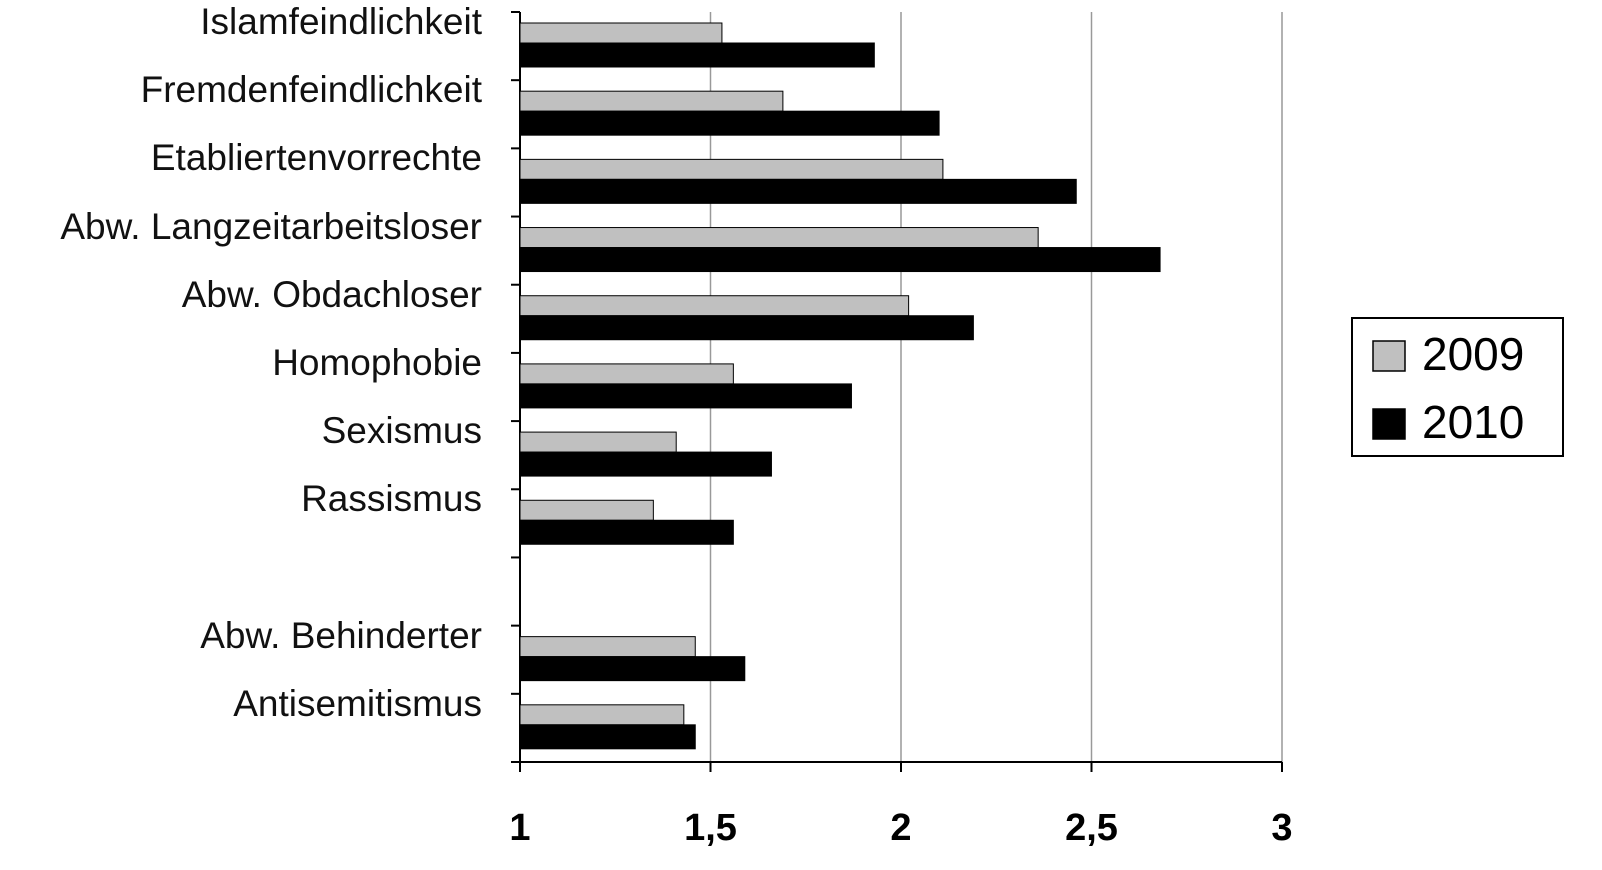 This screenshot has height=870, width=1602. Describe the element at coordinates (341, 22) in the screenshot. I see `y-tick-label: Islamfeindlichkeit` at that location.